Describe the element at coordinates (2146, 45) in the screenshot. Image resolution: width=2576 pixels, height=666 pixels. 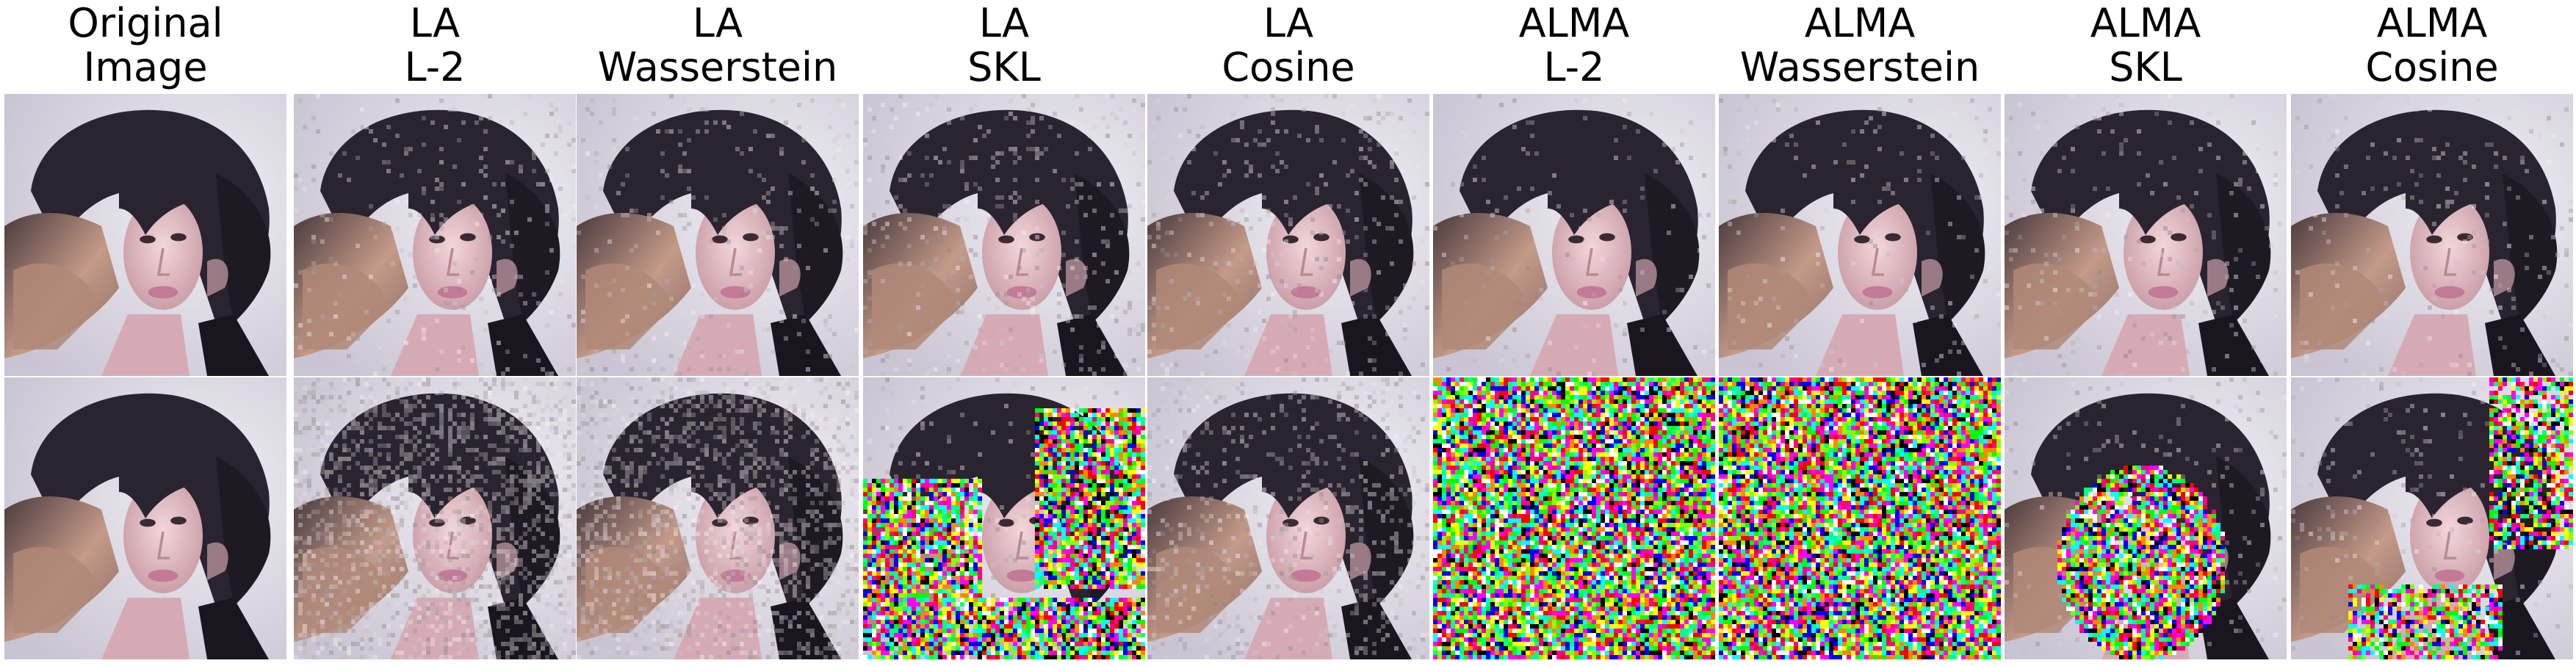
I see `column-title: ALMA SKL` at that location.